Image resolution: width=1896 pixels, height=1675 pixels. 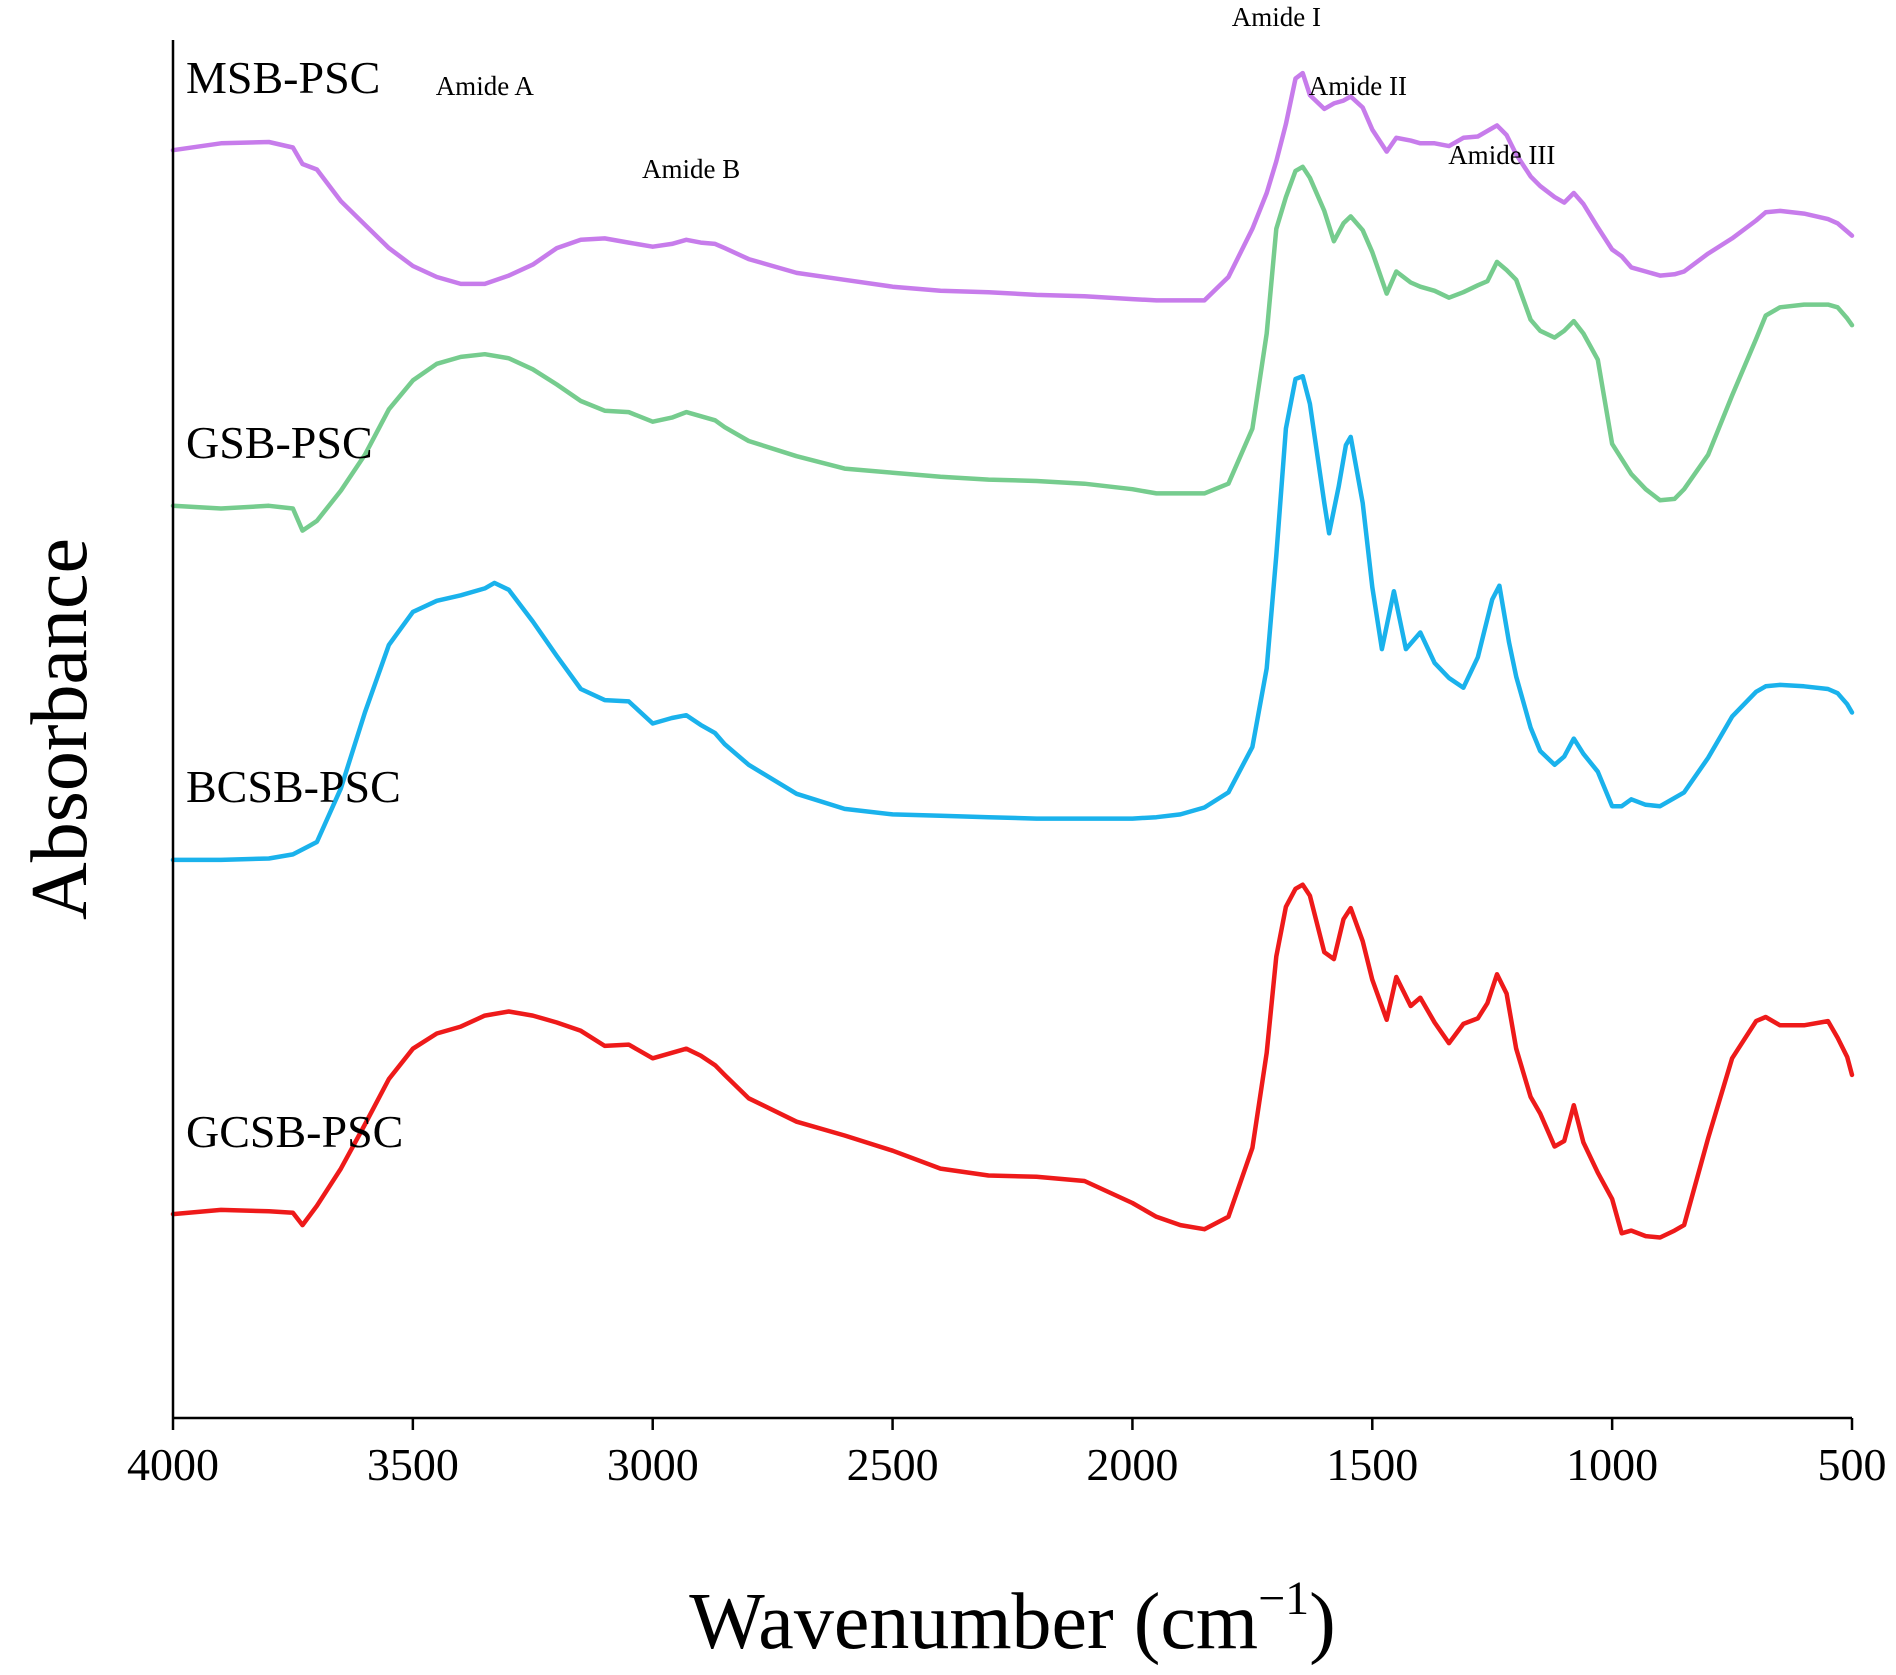 What do you see at coordinates (283, 77) in the screenshot?
I see `series-label-msb-psc: MSB-PSC` at bounding box center [283, 77].